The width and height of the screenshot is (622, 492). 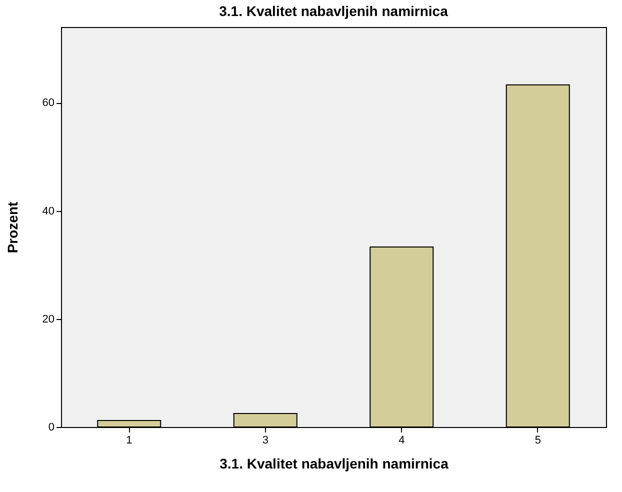 What do you see at coordinates (51, 428) in the screenshot?
I see `y-tick-label: 0` at bounding box center [51, 428].